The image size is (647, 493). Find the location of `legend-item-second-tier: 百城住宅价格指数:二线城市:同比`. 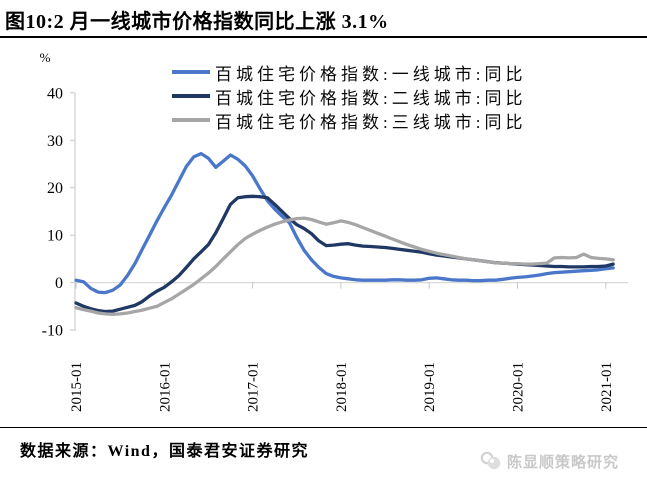

legend-item-second-tier: 百城住宅价格指数:二线城市:同比 is located at coordinates (349, 96).